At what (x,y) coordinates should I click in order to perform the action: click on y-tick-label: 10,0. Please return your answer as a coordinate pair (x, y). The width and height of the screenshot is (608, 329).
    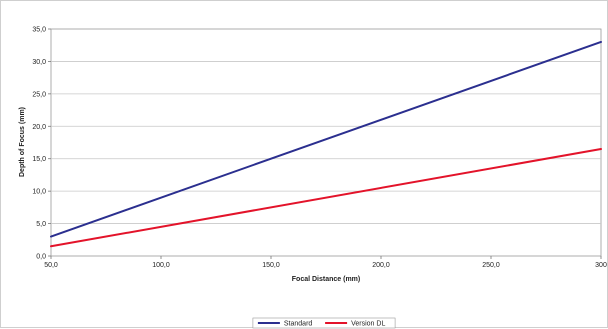
    Looking at the image, I should click on (39, 192).